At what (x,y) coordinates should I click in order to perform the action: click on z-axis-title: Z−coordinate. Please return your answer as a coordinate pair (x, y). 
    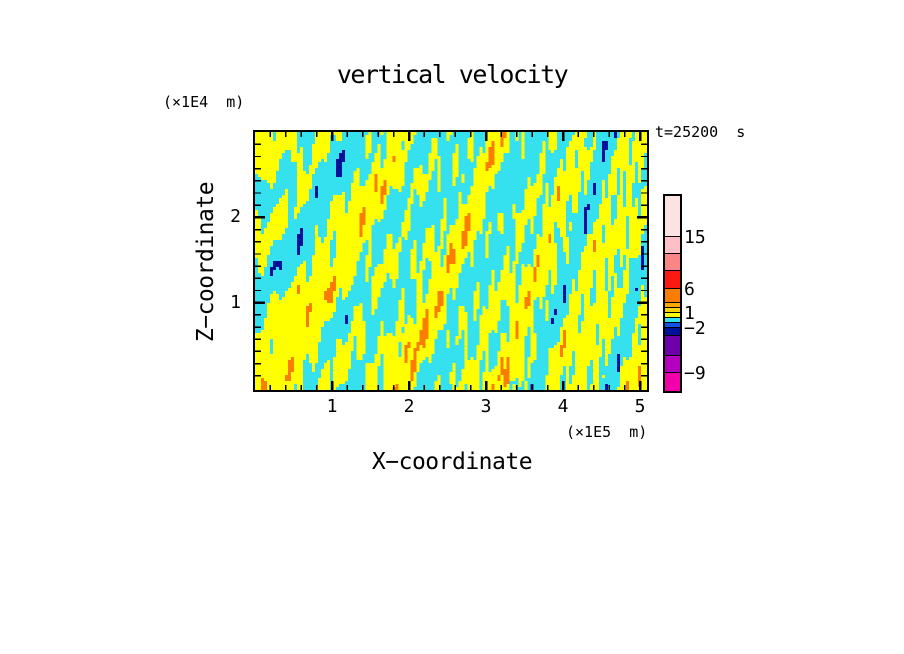
    Looking at the image, I should click on (206, 262).